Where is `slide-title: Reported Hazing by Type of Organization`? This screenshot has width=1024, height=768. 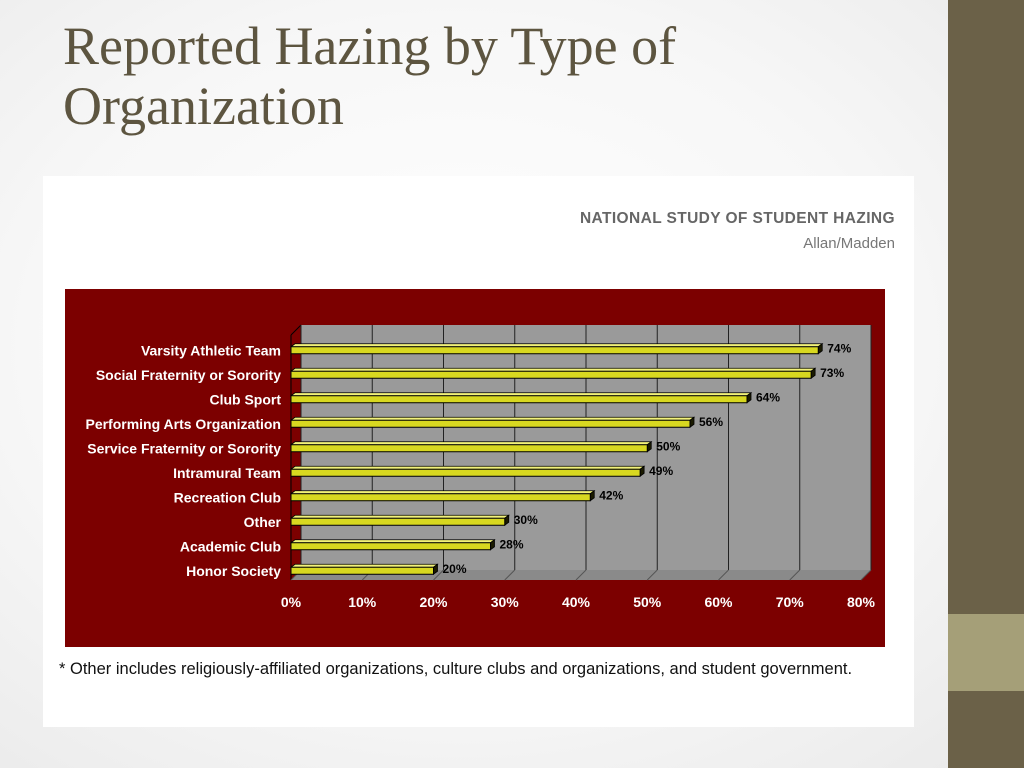 slide-title: Reported Hazing by Type of Organization is located at coordinates (370, 76).